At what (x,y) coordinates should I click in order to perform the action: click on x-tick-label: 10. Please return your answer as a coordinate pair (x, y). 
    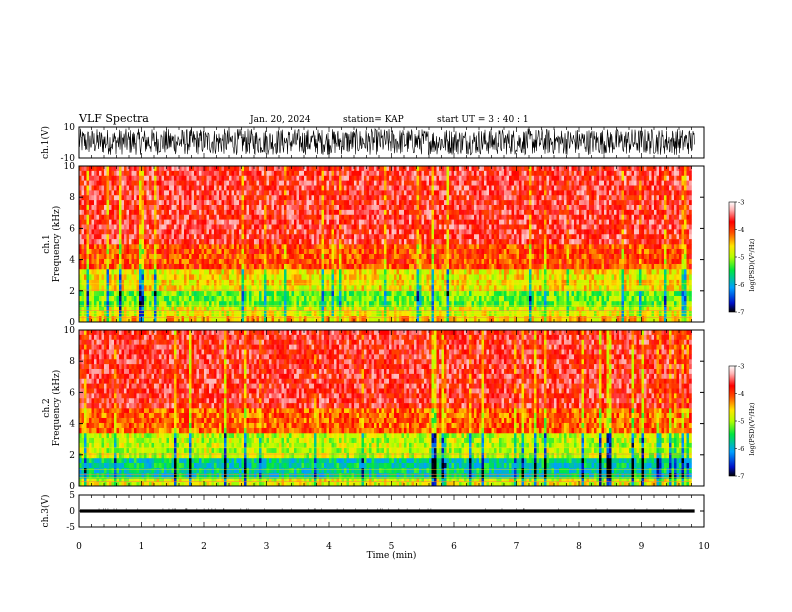
    Looking at the image, I should click on (704, 547).